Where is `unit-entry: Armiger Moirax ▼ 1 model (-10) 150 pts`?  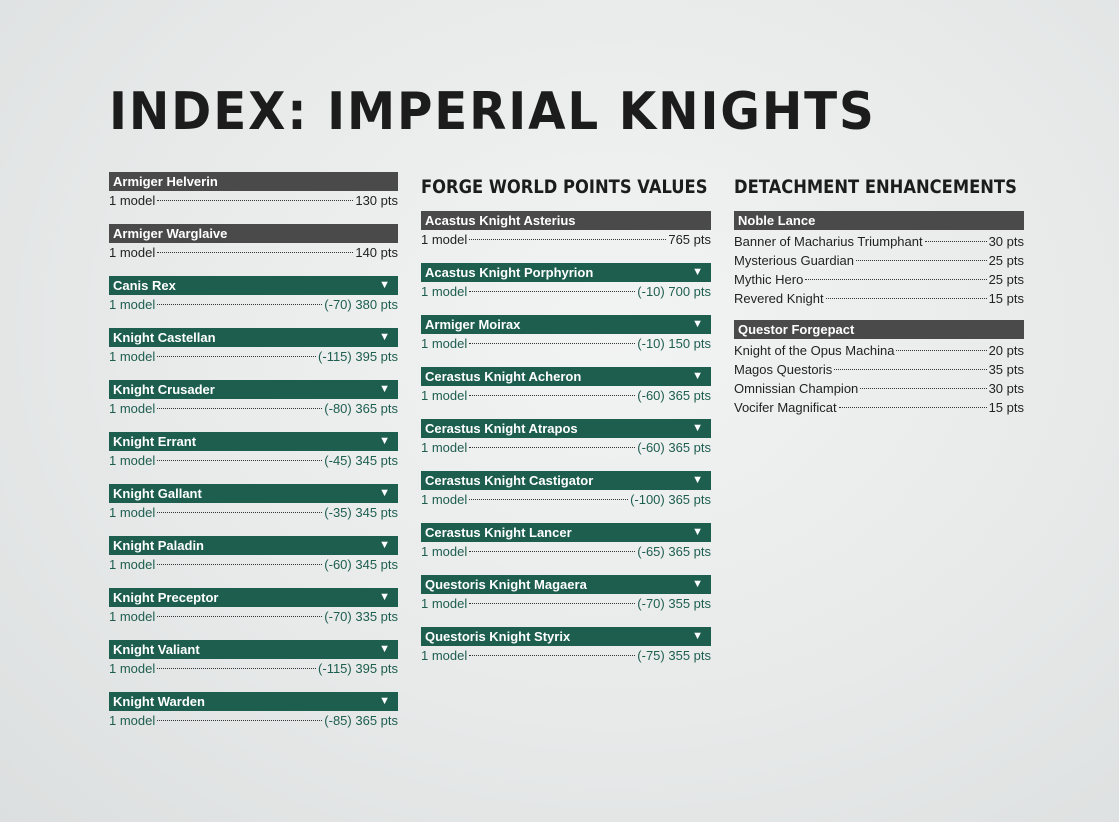
unit-entry: Armiger Moirax ▼ 1 model (-10) 150 pts is located at coordinates (566, 334).